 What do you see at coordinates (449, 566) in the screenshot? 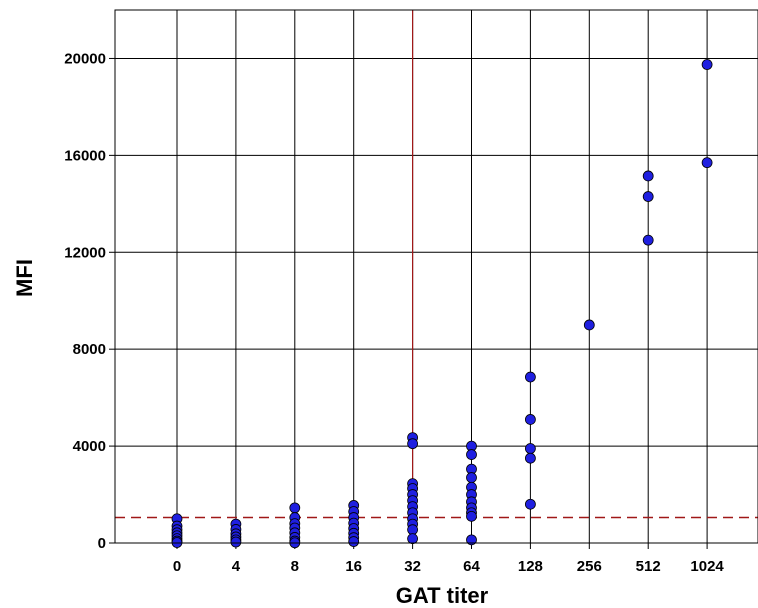
I see `x-tick-labels: 0 4 8 16 32 64 128 256 512 1024` at bounding box center [449, 566].